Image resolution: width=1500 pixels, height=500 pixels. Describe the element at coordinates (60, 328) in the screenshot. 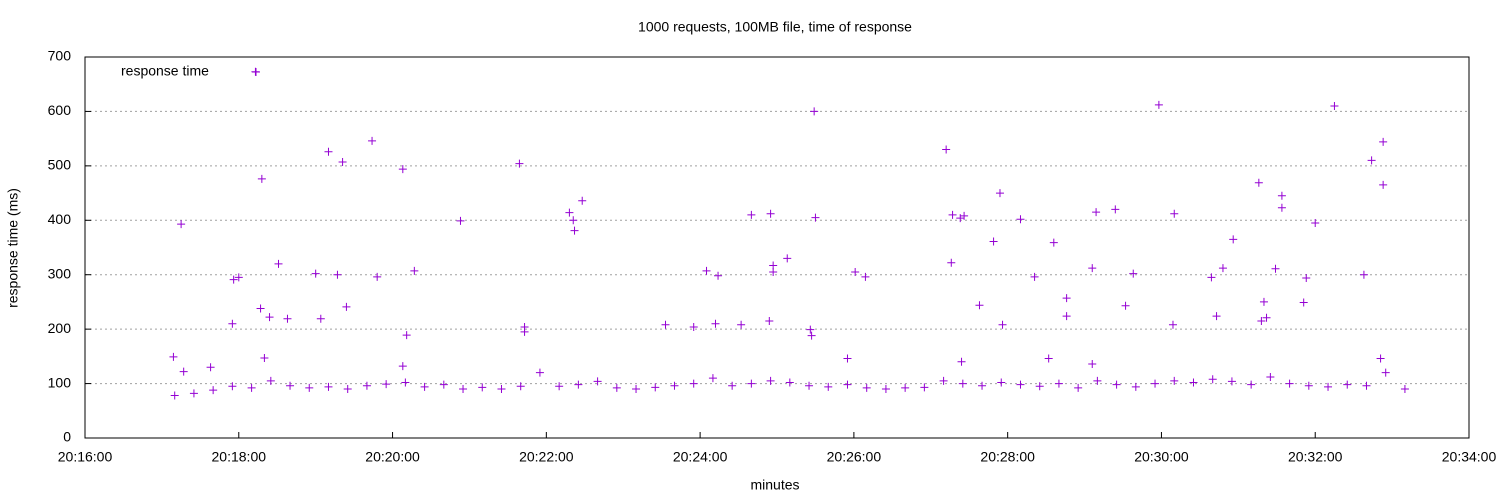

I see `y-tick-label: 200` at that location.